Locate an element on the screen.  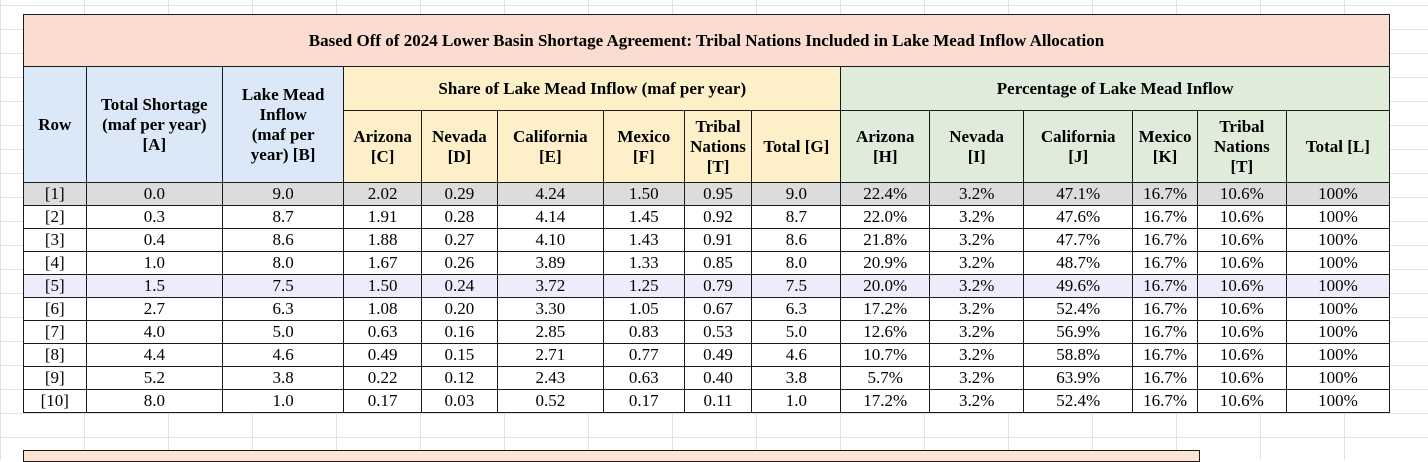
table-cell: 4.0 is located at coordinates (154, 332).